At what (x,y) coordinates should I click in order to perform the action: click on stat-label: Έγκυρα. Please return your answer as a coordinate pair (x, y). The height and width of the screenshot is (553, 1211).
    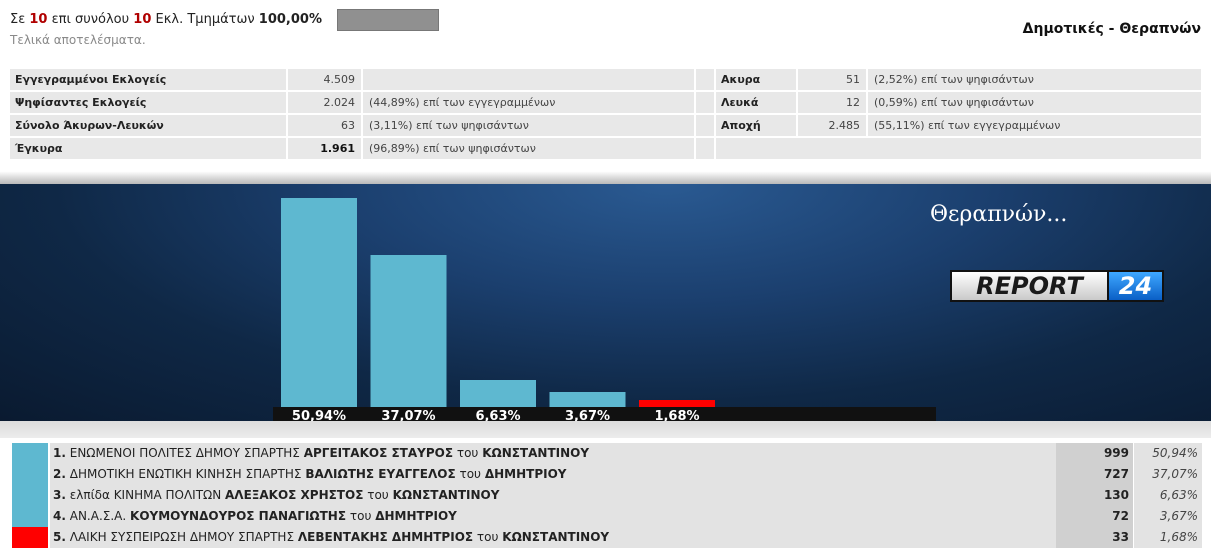
    Looking at the image, I should click on (148, 148).